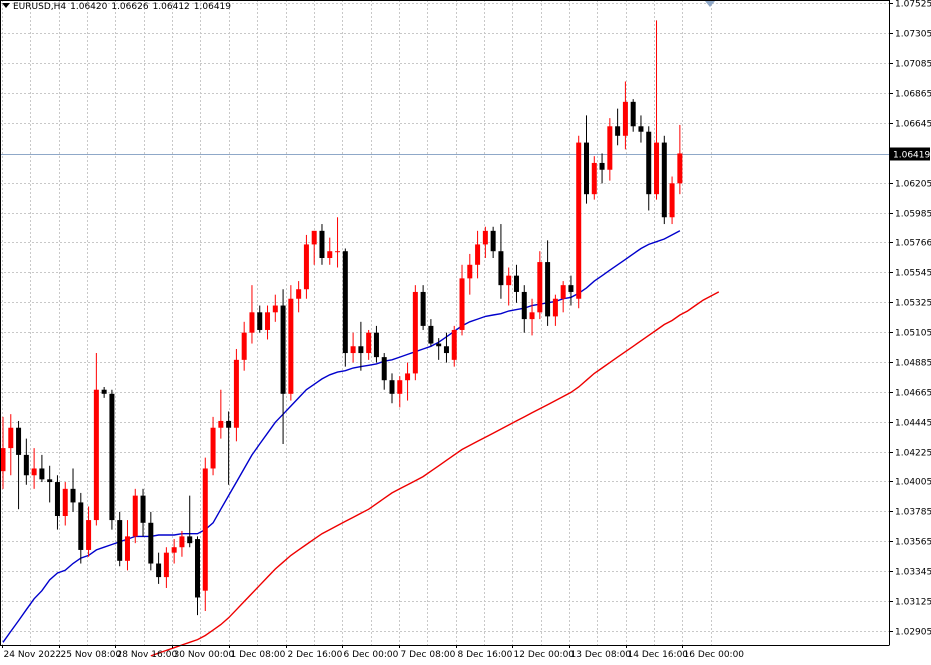  I want to click on dropdown-triangle-icon, so click(6, 5).